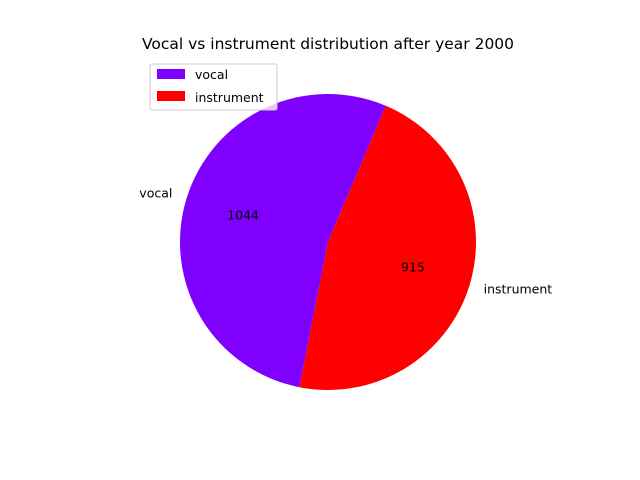 This screenshot has height=480, width=640. What do you see at coordinates (229, 97) in the screenshot?
I see `legend-label-instrument: instrument` at bounding box center [229, 97].